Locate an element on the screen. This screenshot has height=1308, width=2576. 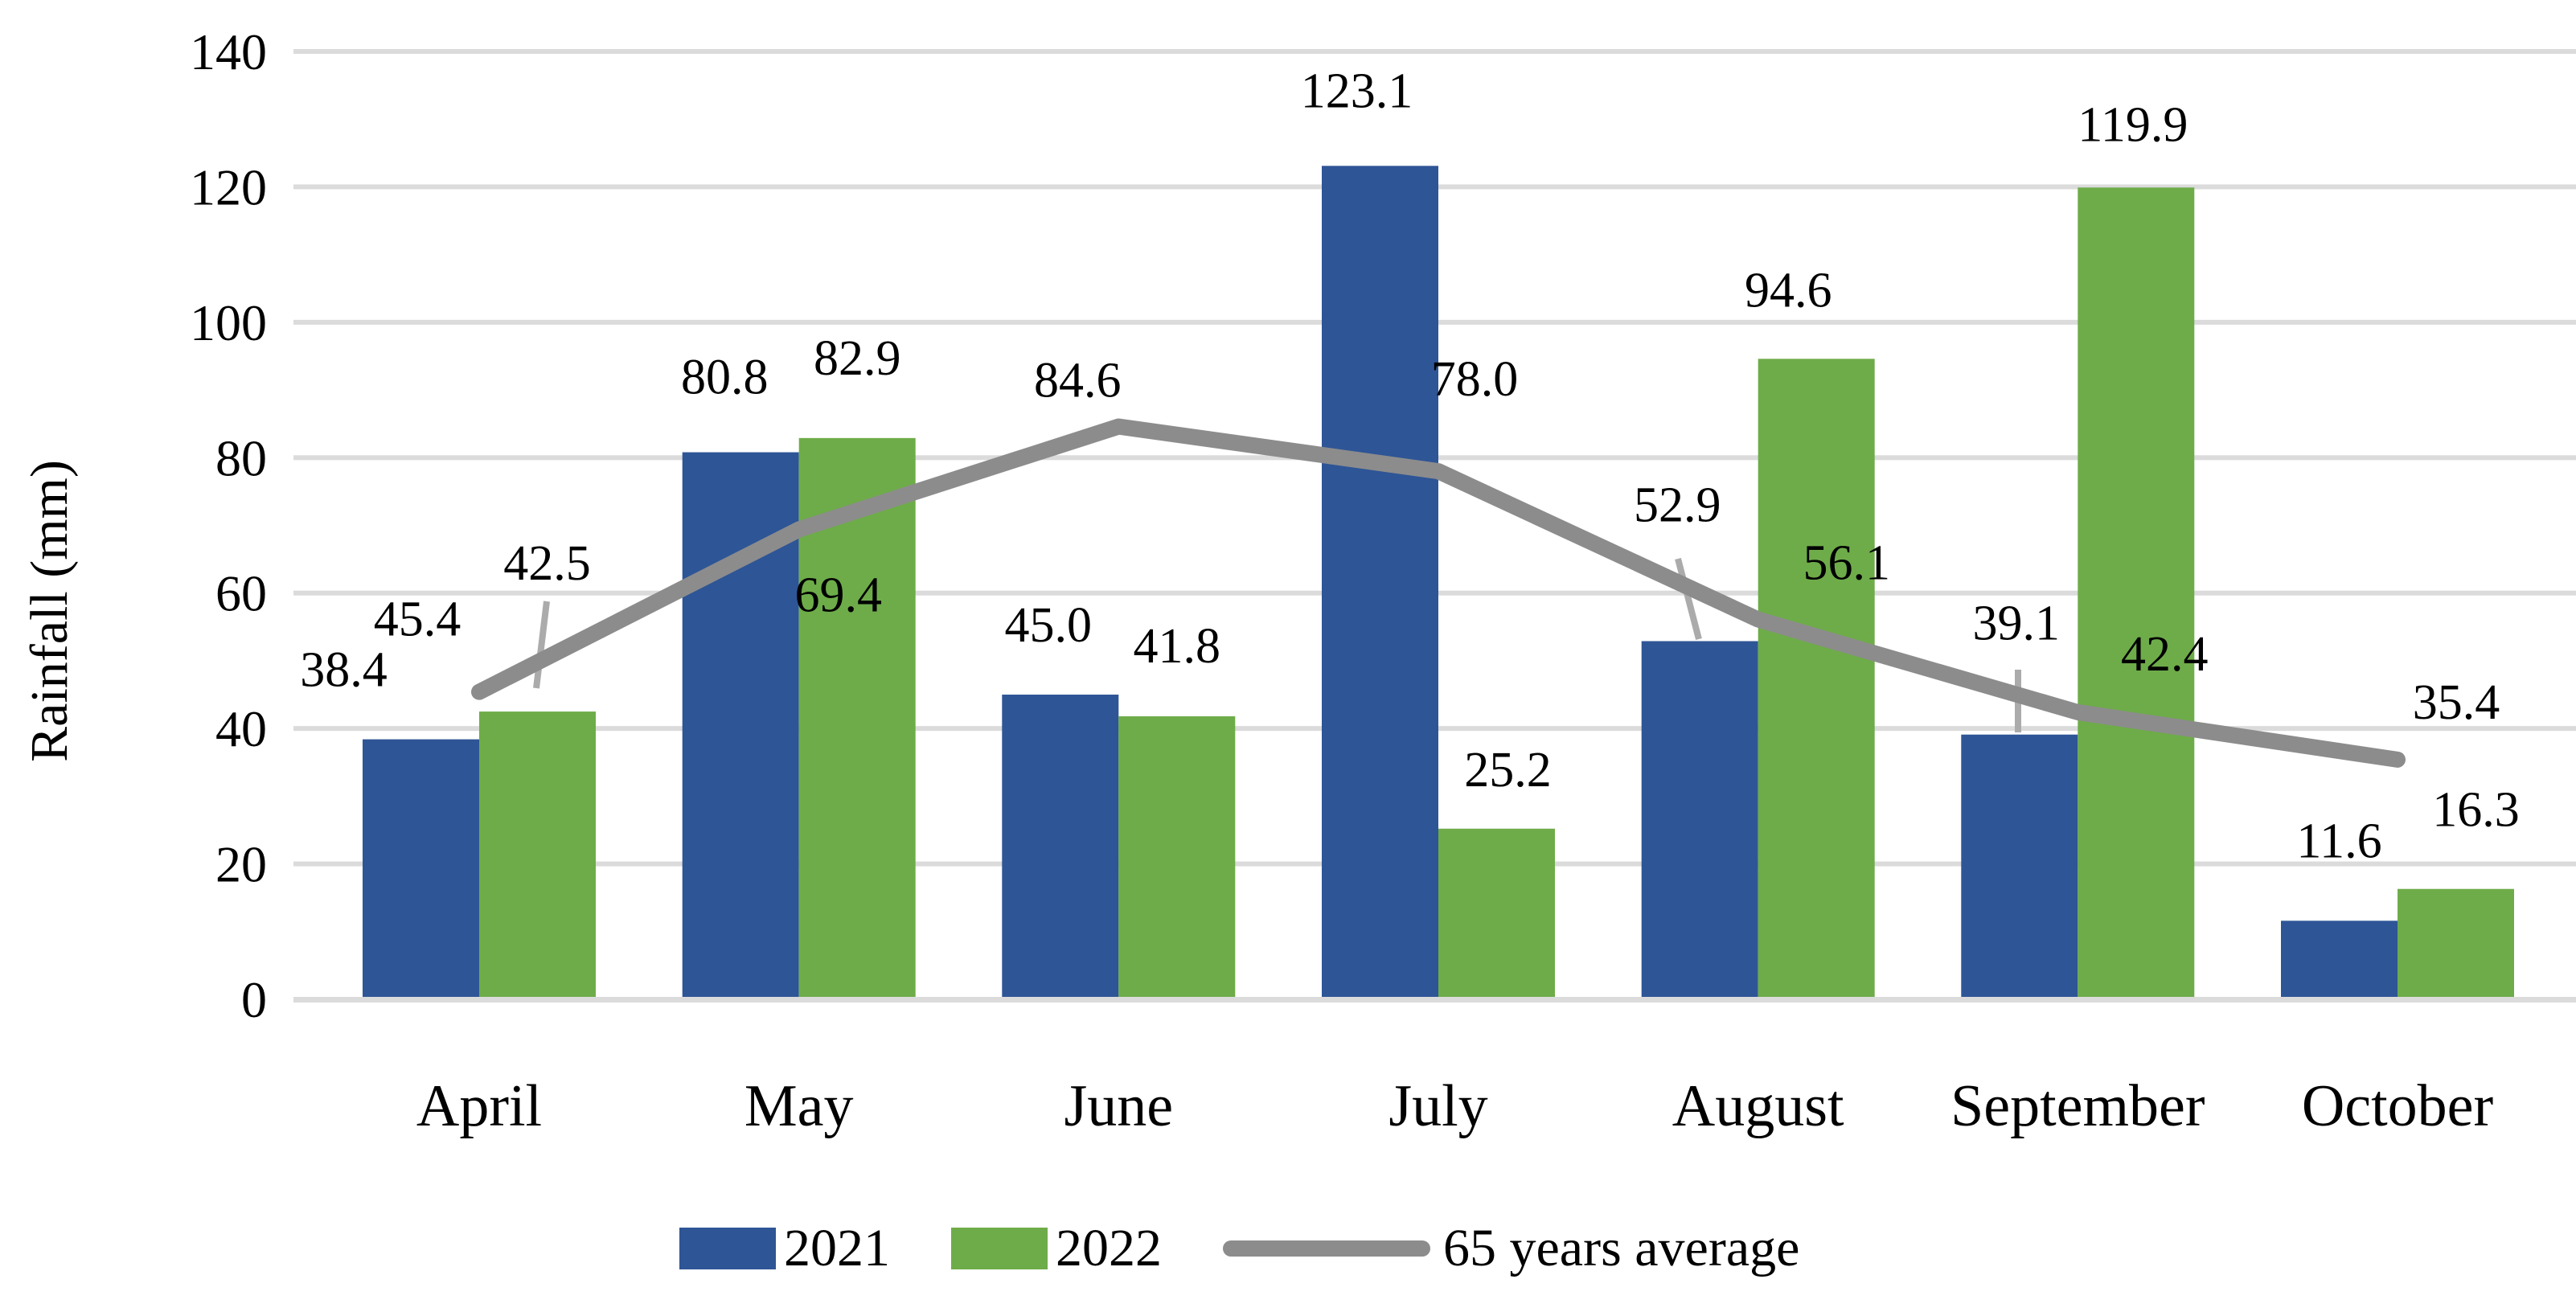
y-tick-label-120: 120 is located at coordinates (229, 186).